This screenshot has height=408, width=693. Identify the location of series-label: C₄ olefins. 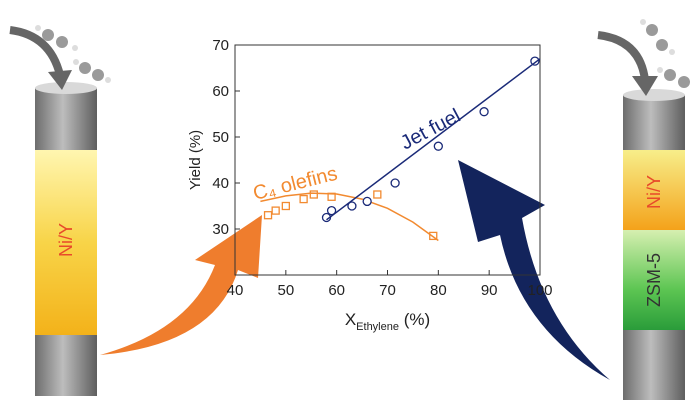
(295, 184).